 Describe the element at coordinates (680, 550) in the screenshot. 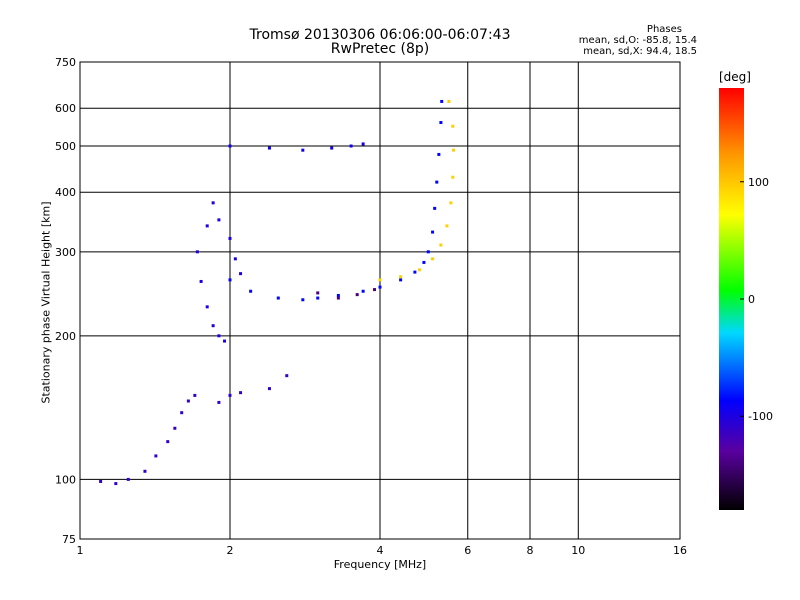

I see `x-tick-label: 16` at that location.